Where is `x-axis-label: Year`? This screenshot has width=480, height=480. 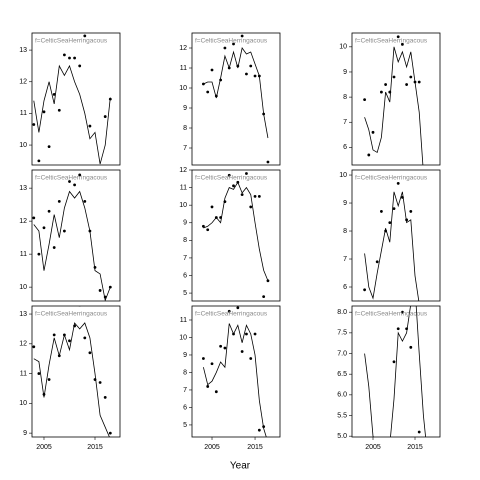
x-axis-label: Year is located at coordinates (240, 466).